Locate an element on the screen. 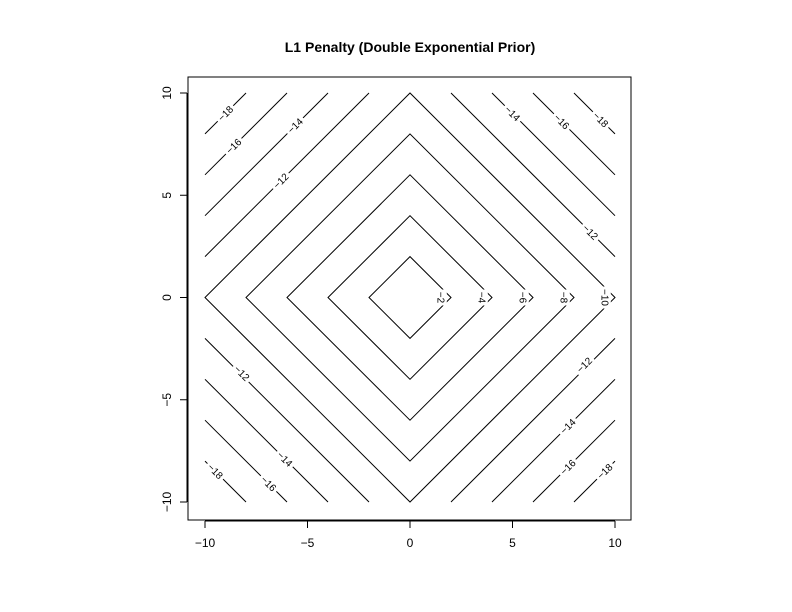  contour-label-text: −6 is located at coordinates (521, 298).